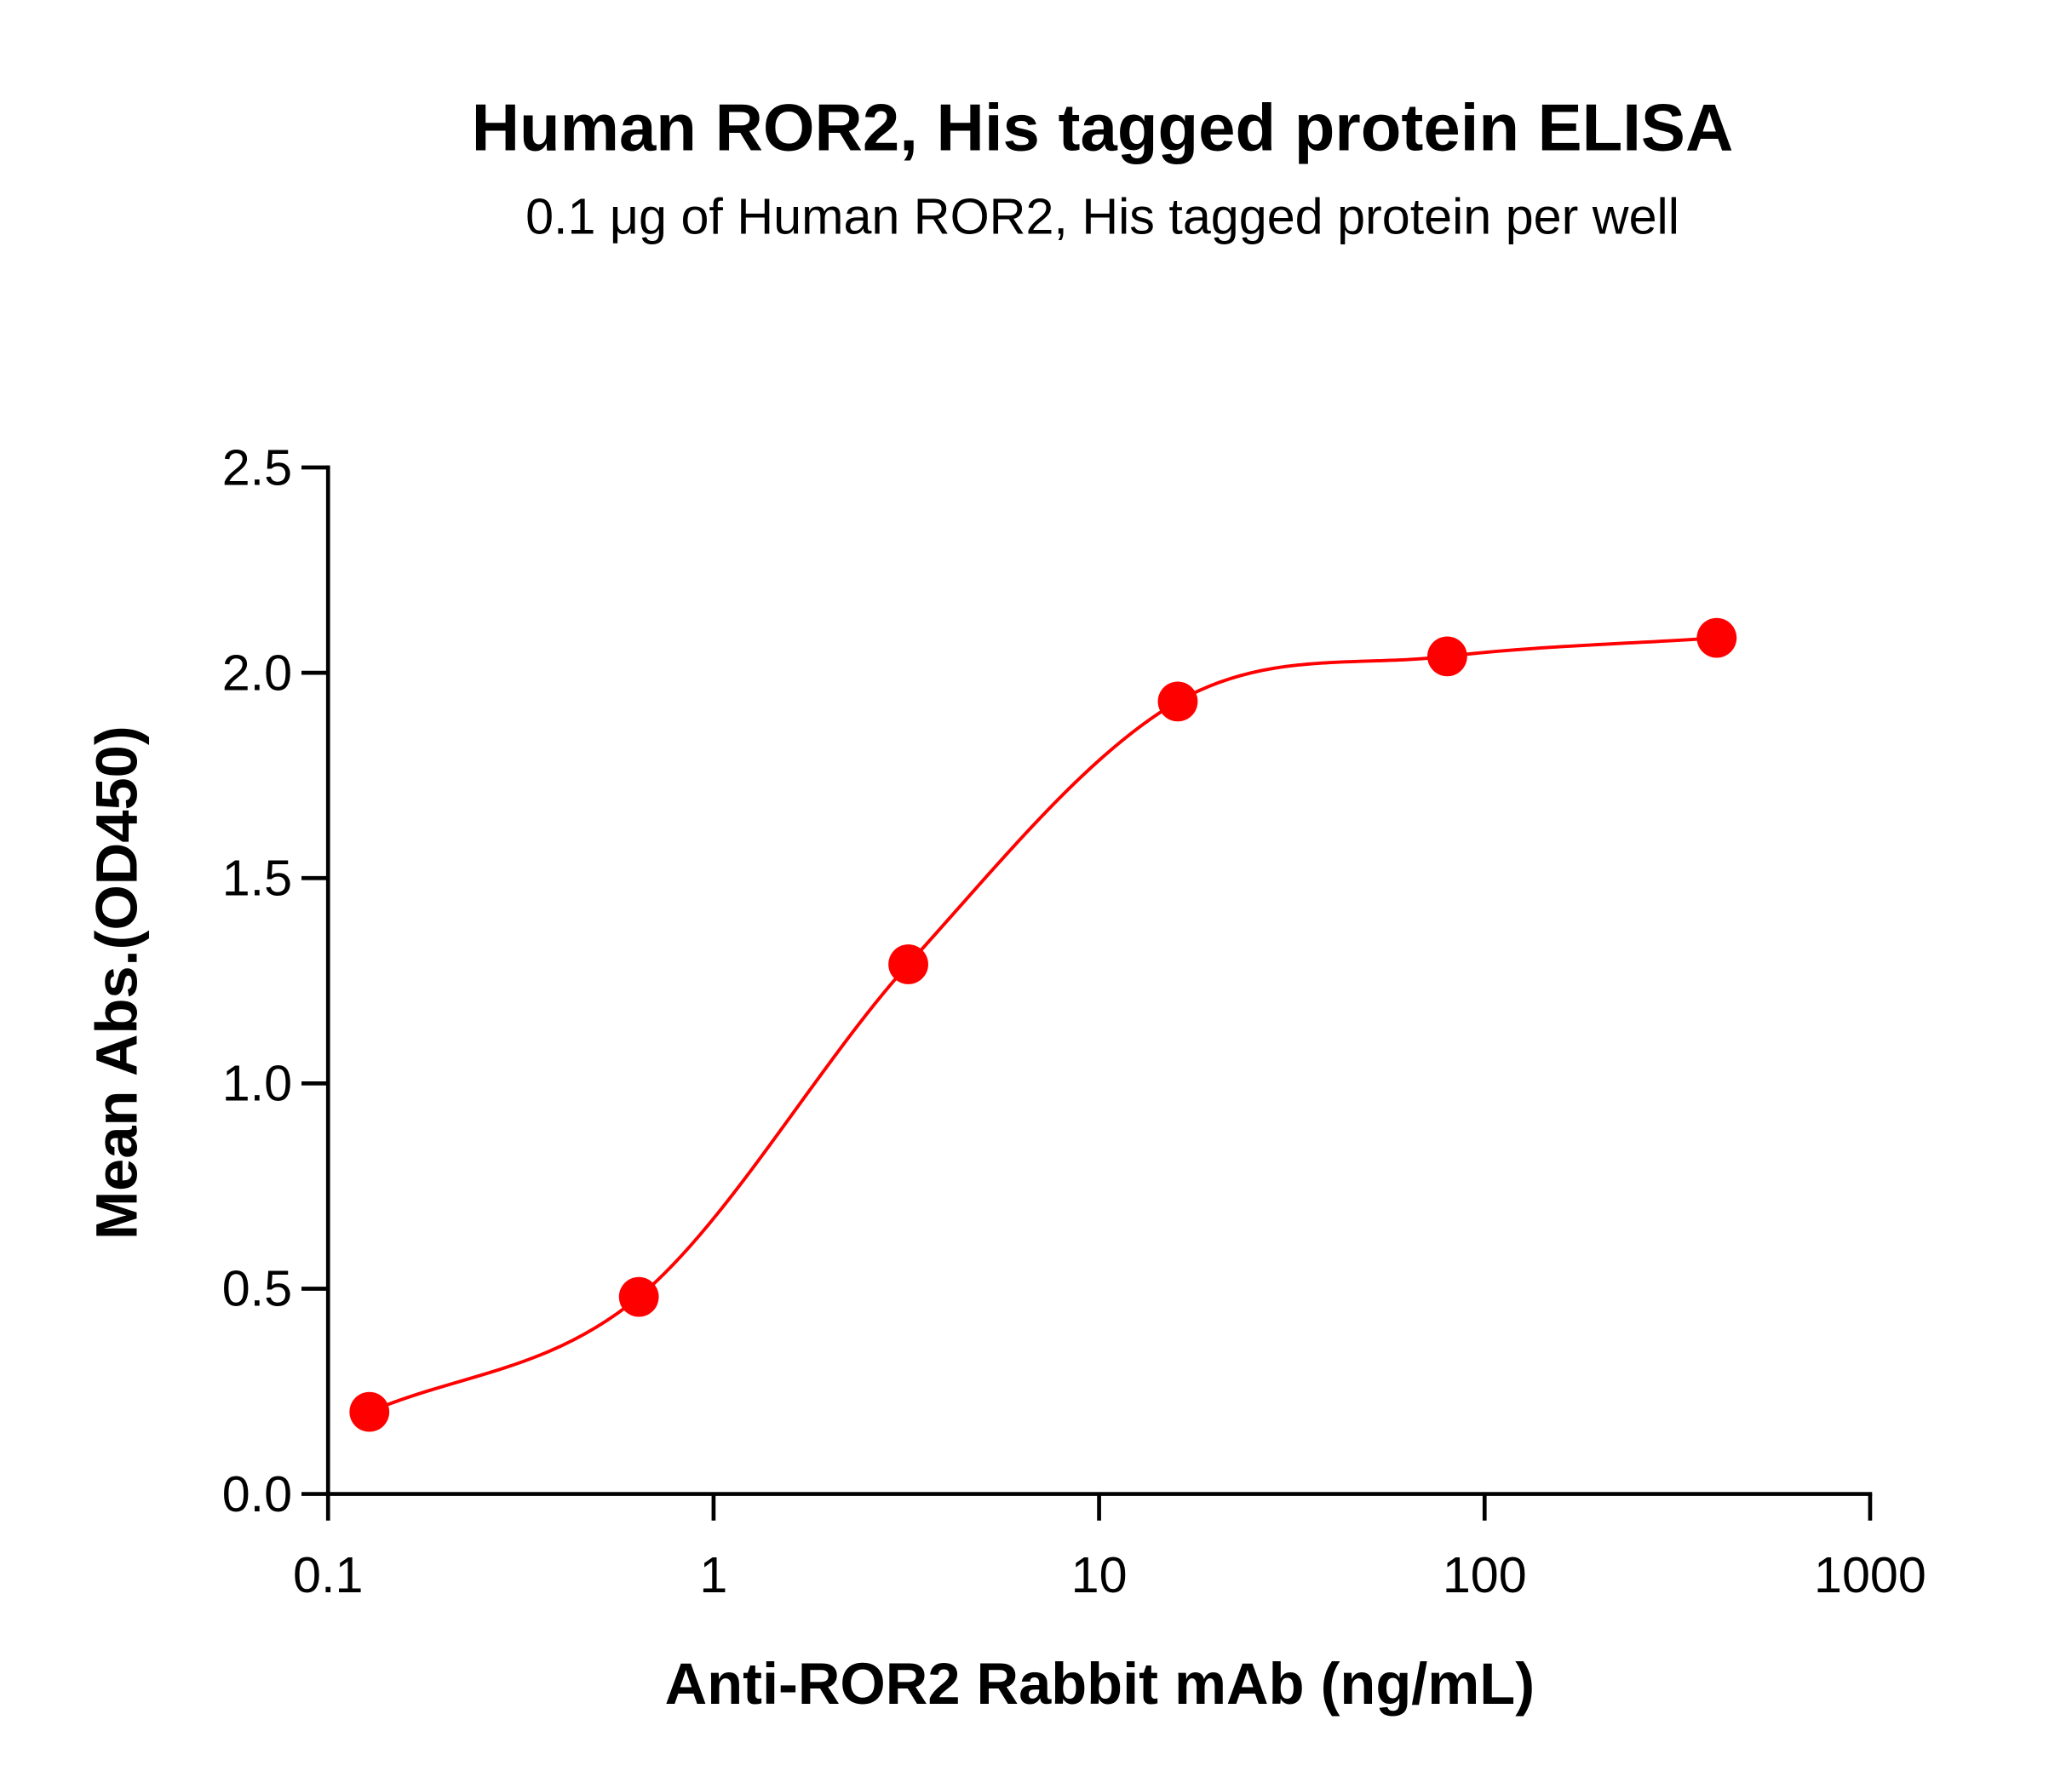  What do you see at coordinates (1100, 1684) in the screenshot?
I see `x-axis-title: Anti-ROR2 Rabbit mAb (ng/mL)` at bounding box center [1100, 1684].